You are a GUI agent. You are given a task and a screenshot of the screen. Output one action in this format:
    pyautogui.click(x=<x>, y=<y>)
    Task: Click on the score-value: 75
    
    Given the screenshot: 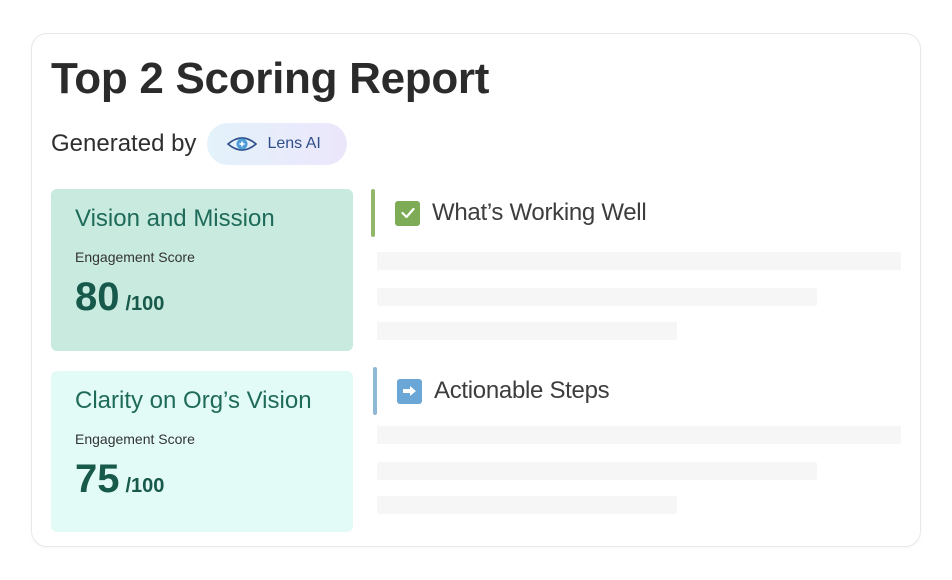 What is the action you would take?
    pyautogui.click(x=97, y=479)
    